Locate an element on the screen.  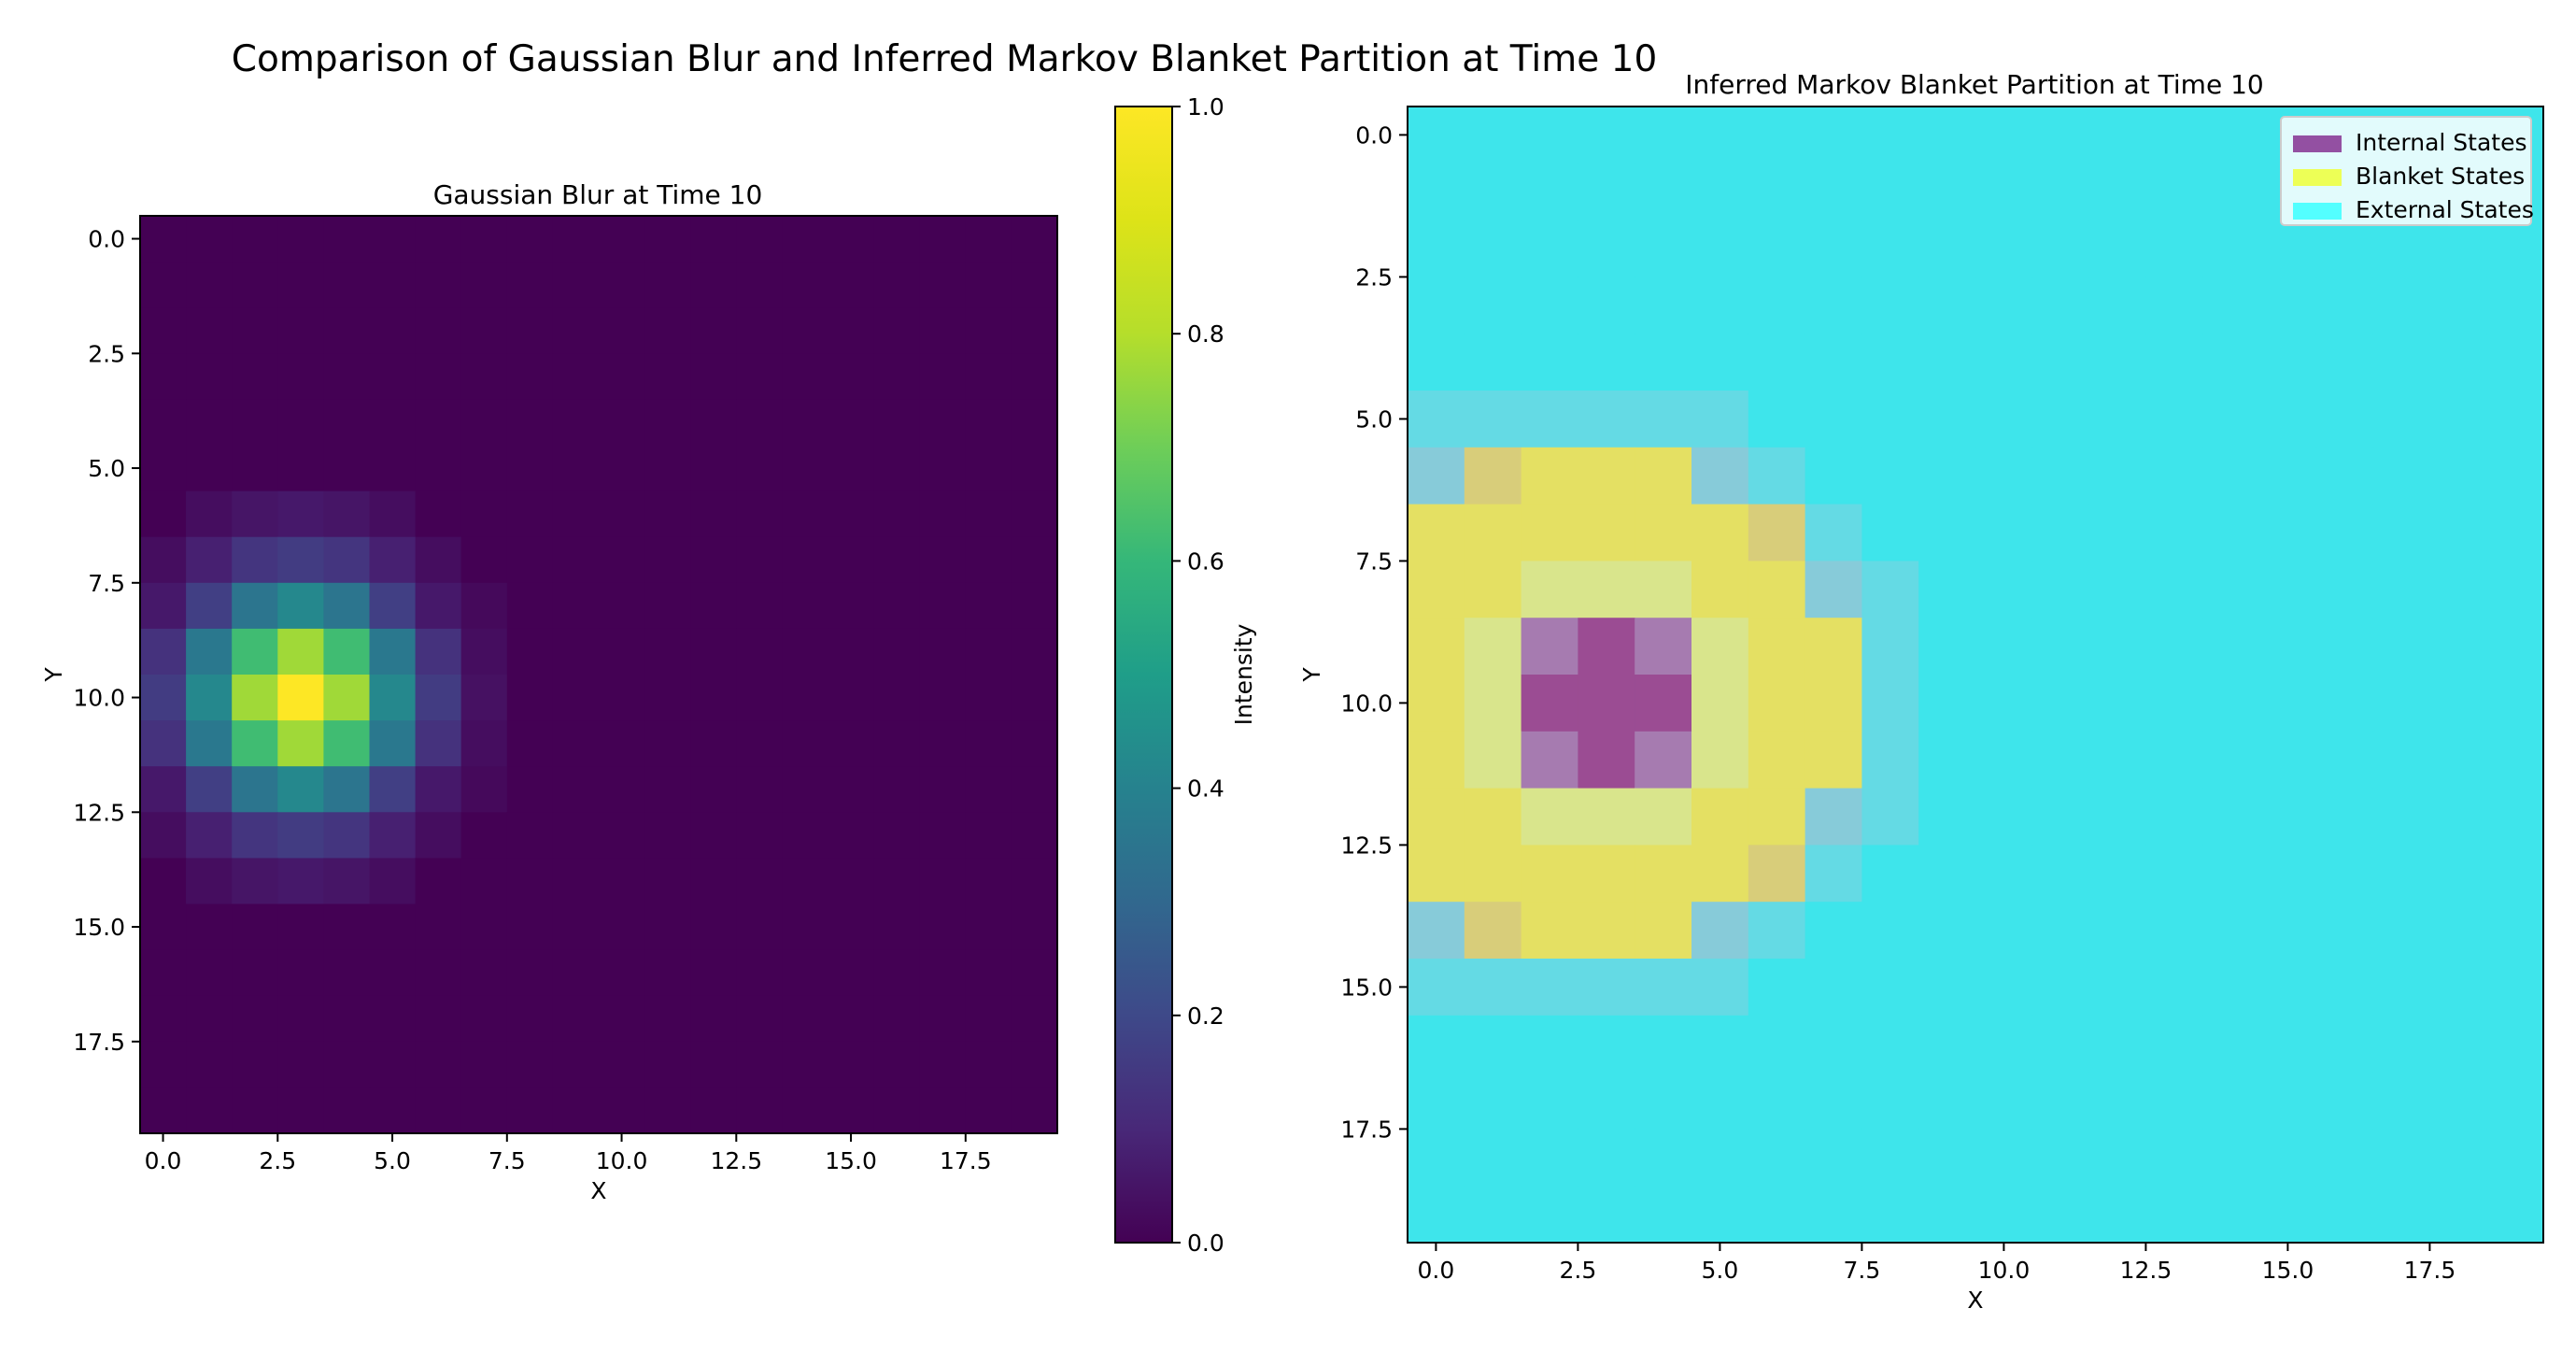
y-tick-label: 10.0 is located at coordinates (99, 698).